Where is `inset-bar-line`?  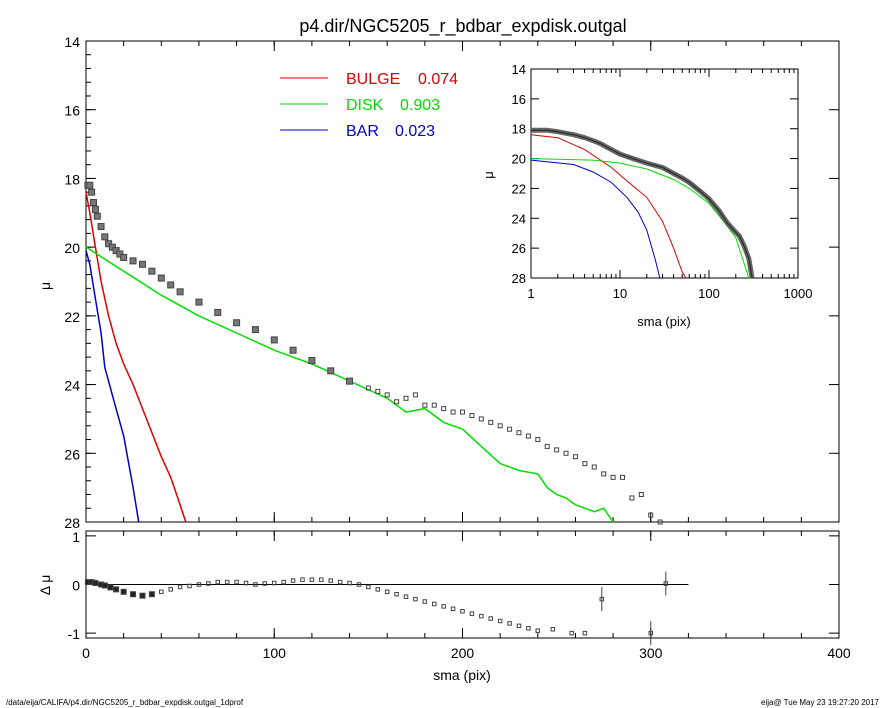
inset-bar-line is located at coordinates (595, 219).